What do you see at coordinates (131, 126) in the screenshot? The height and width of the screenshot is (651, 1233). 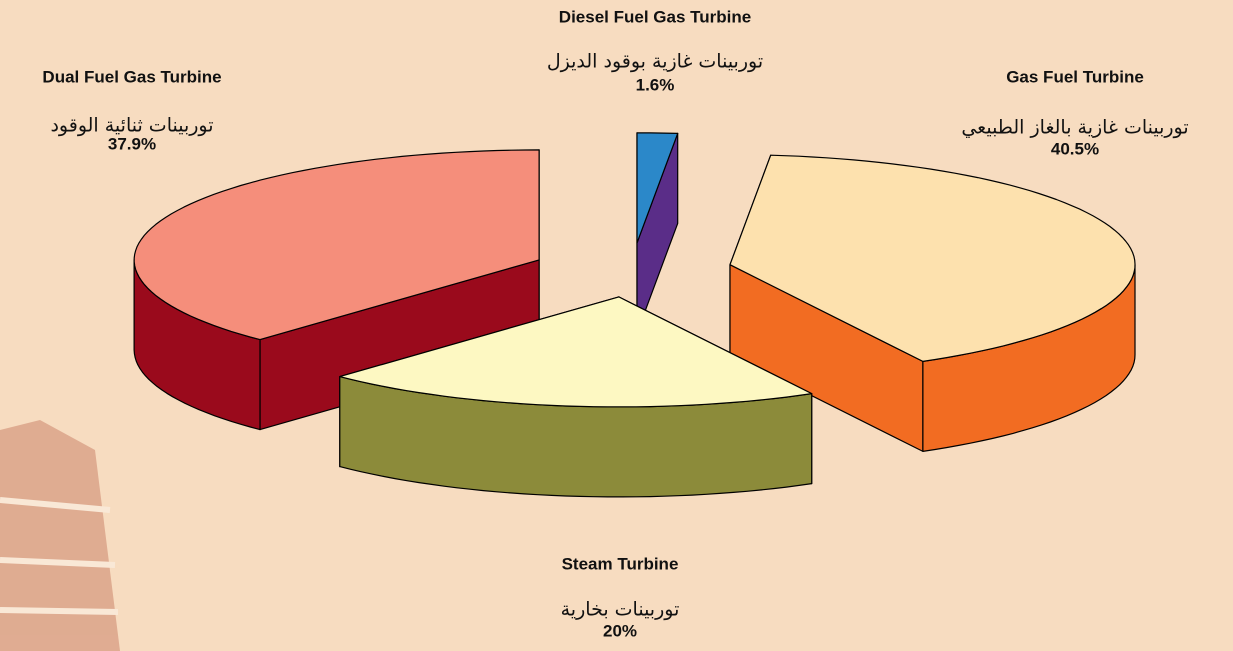 I see `slice-sublabel: توربينات ثنائية الوقود` at bounding box center [131, 126].